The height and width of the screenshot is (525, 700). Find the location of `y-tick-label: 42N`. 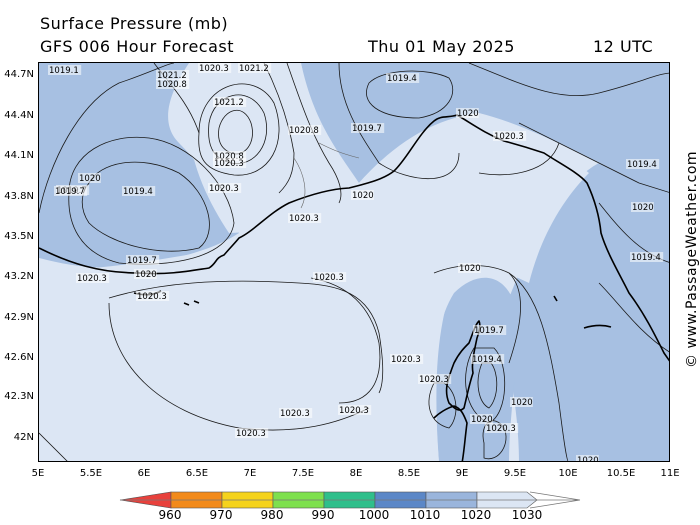

y-tick-label: 42N is located at coordinates (23, 437).